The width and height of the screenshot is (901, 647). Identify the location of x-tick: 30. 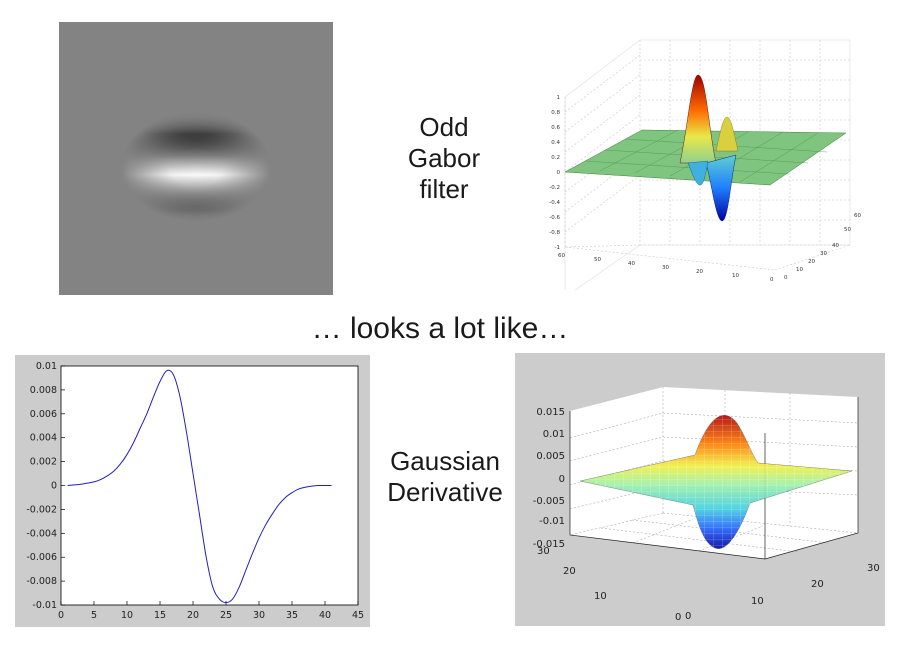
(665, 268).